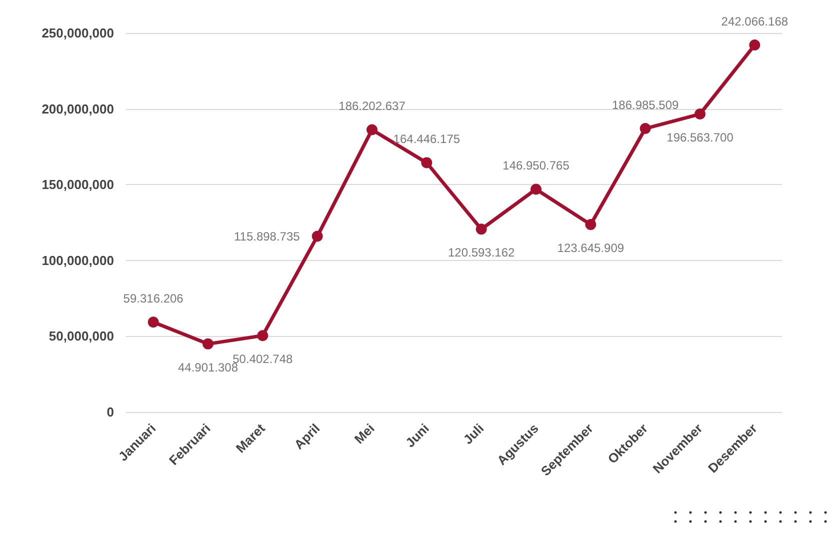 This screenshot has width=835, height=535. What do you see at coordinates (372, 106) in the screenshot?
I see `data-label: 186.202.637` at bounding box center [372, 106].